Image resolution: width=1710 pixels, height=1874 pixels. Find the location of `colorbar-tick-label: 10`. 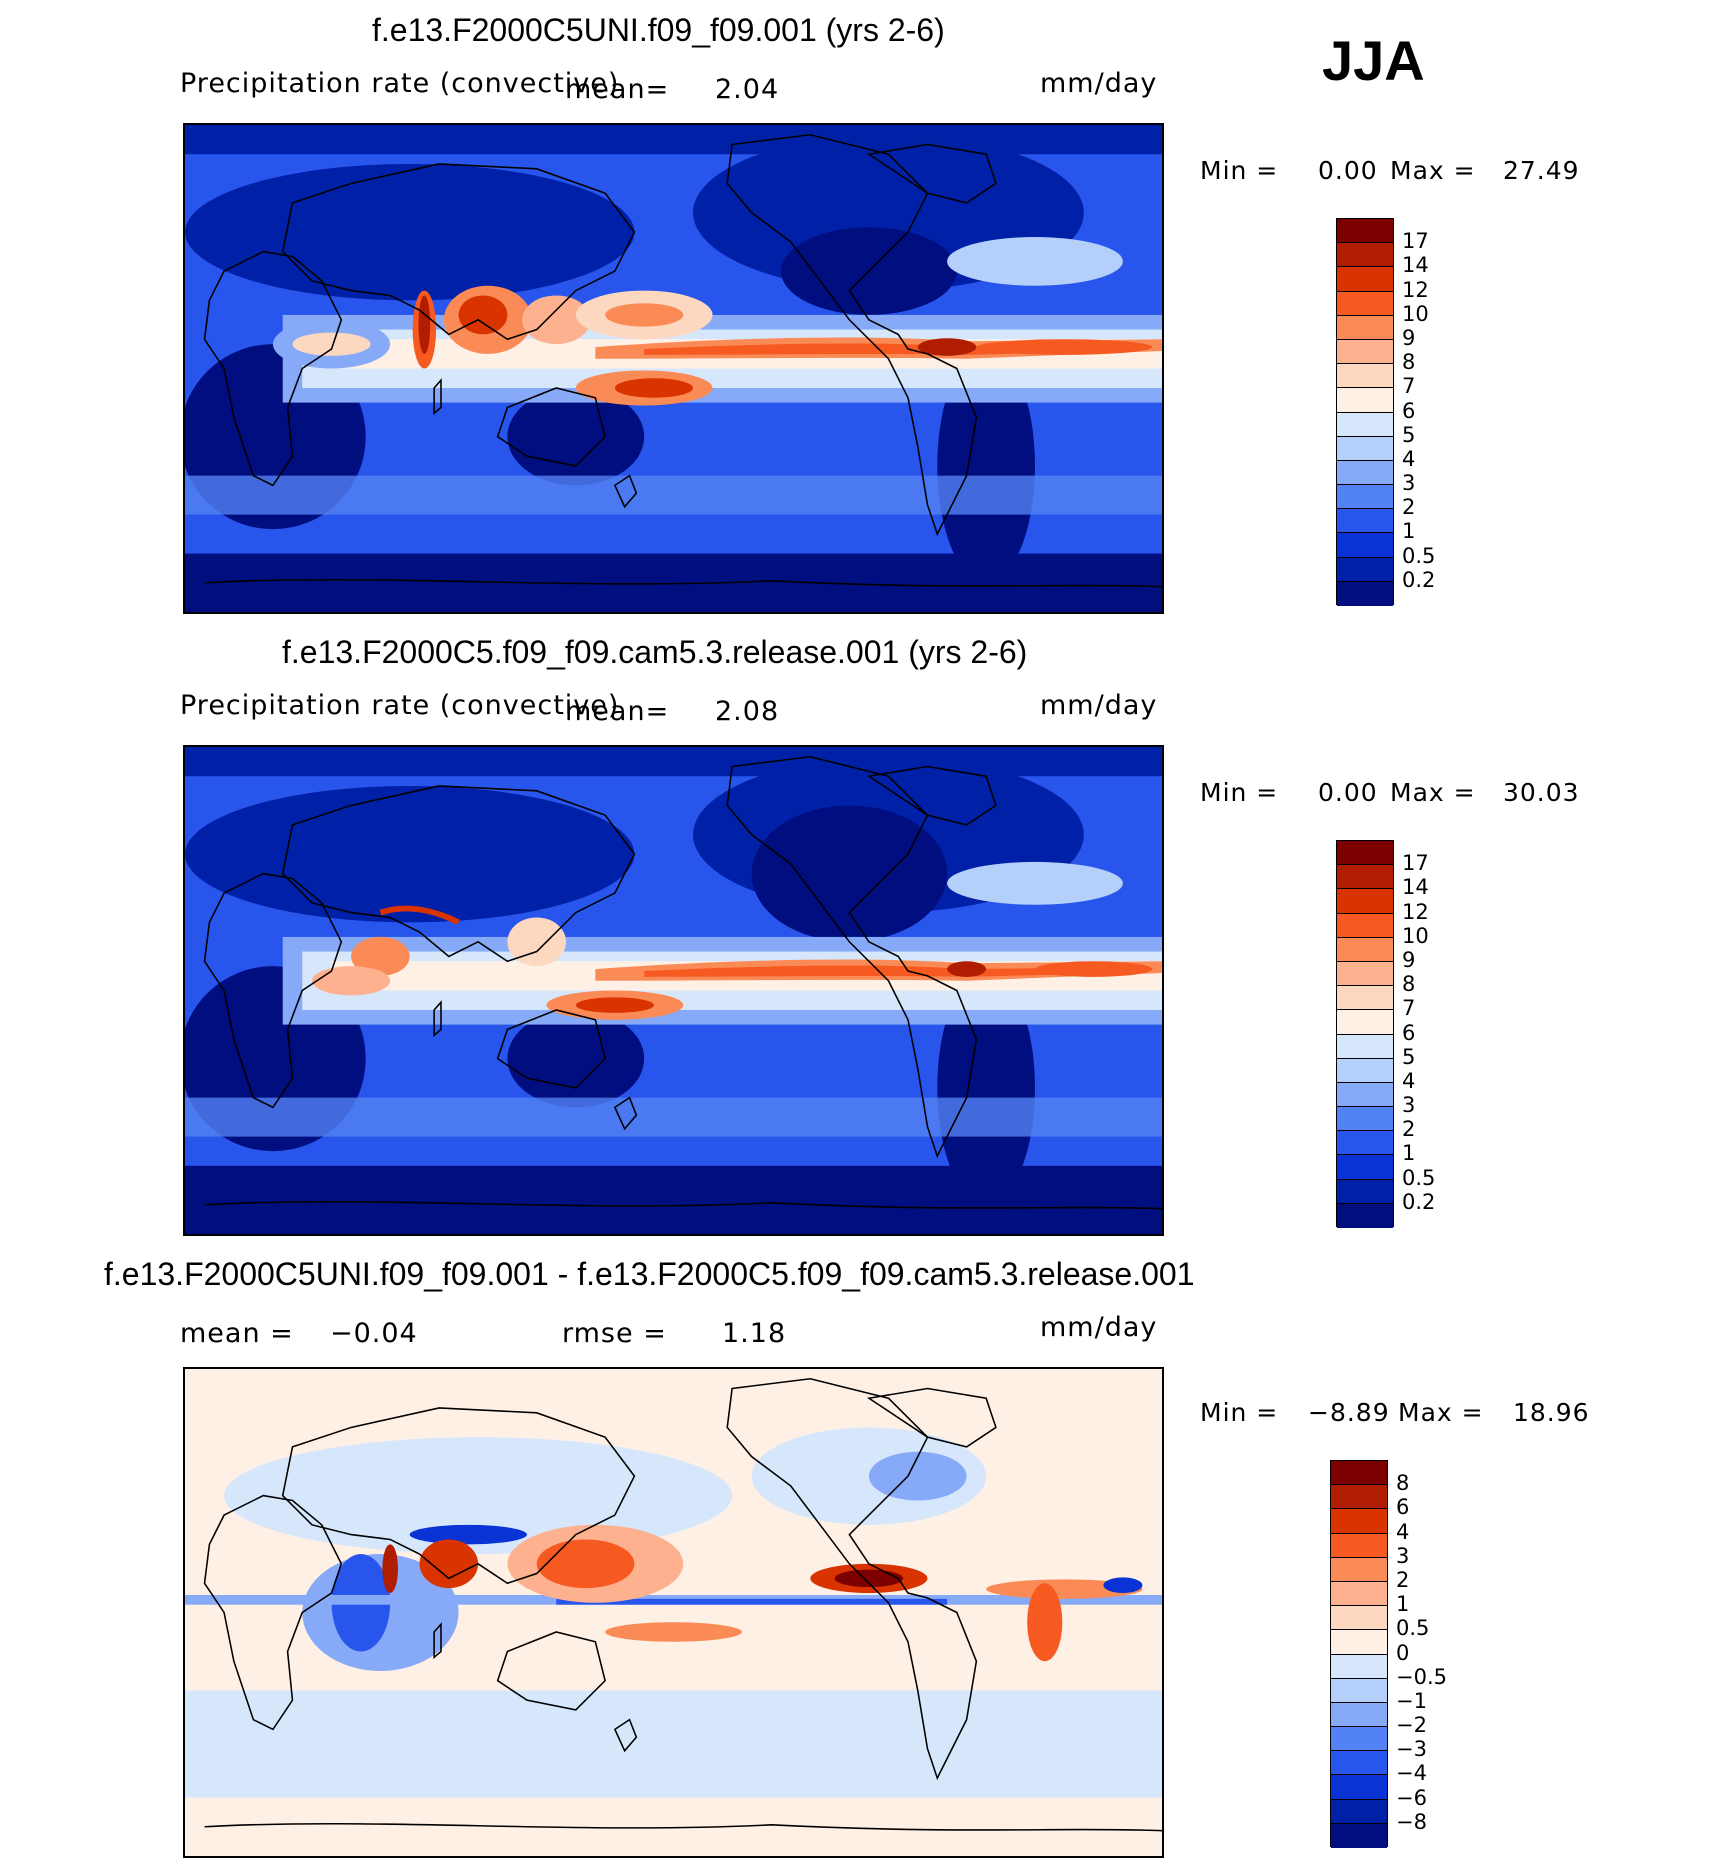

colorbar-tick-label: 10 is located at coordinates (1415, 313).